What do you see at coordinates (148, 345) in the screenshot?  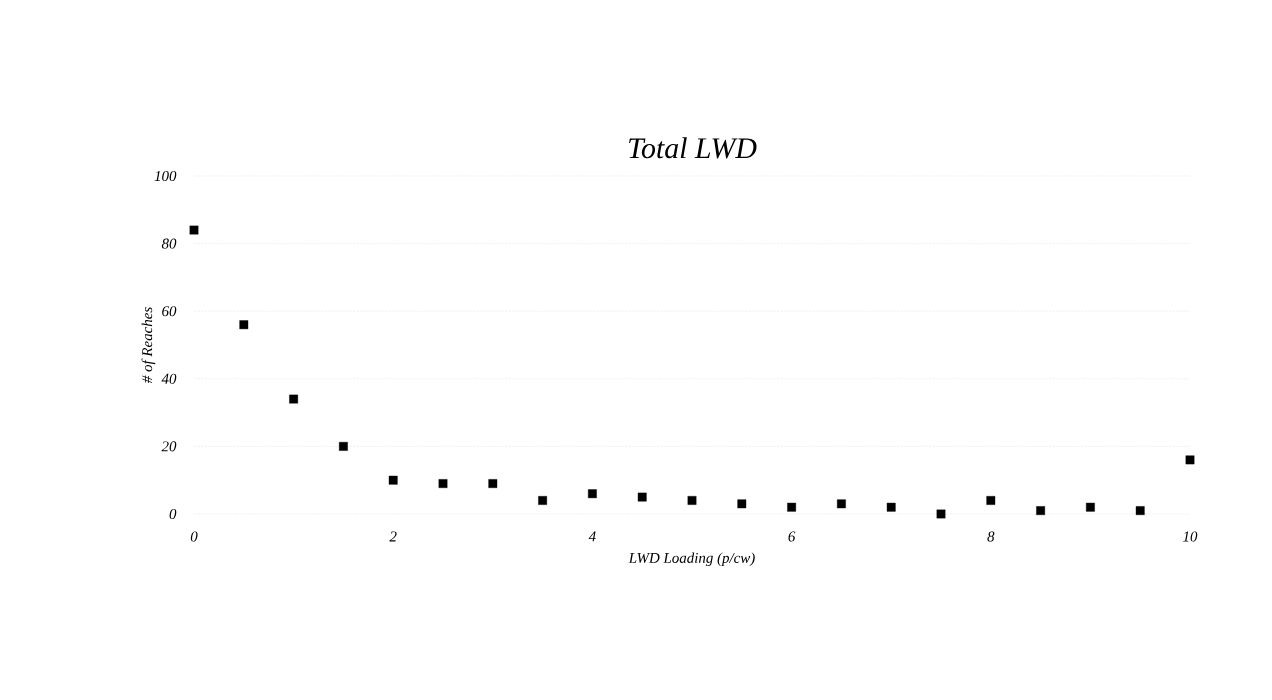 I see `y-axis-title: # of Reaches` at bounding box center [148, 345].